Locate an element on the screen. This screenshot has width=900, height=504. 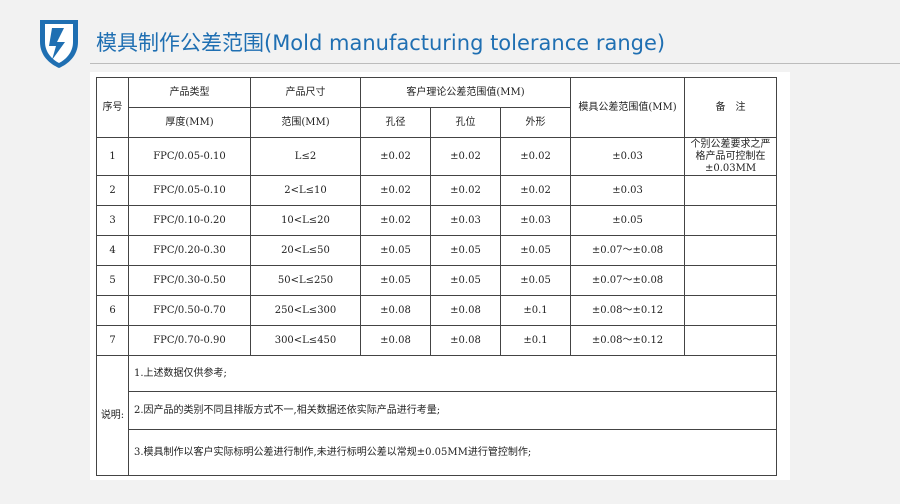
row-thickness: FPC/0.50-0.70 is located at coordinates (189, 310).